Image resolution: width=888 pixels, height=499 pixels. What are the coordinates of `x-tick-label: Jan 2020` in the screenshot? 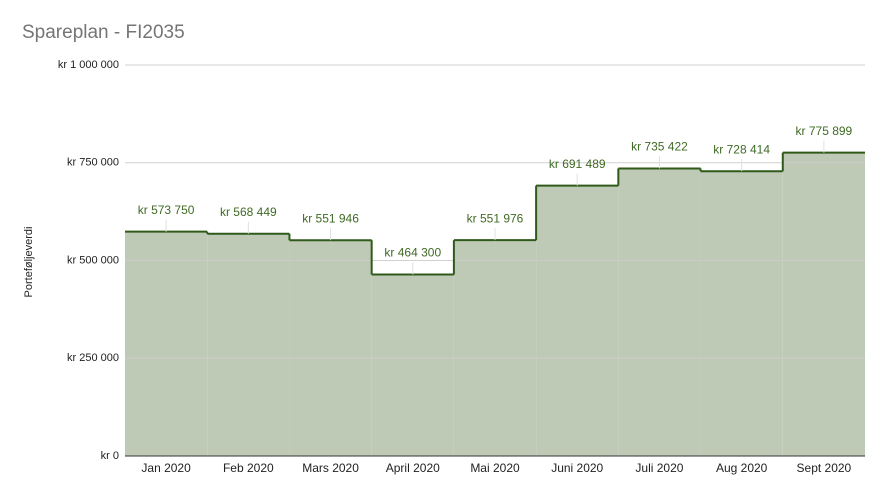 It's located at (166, 468).